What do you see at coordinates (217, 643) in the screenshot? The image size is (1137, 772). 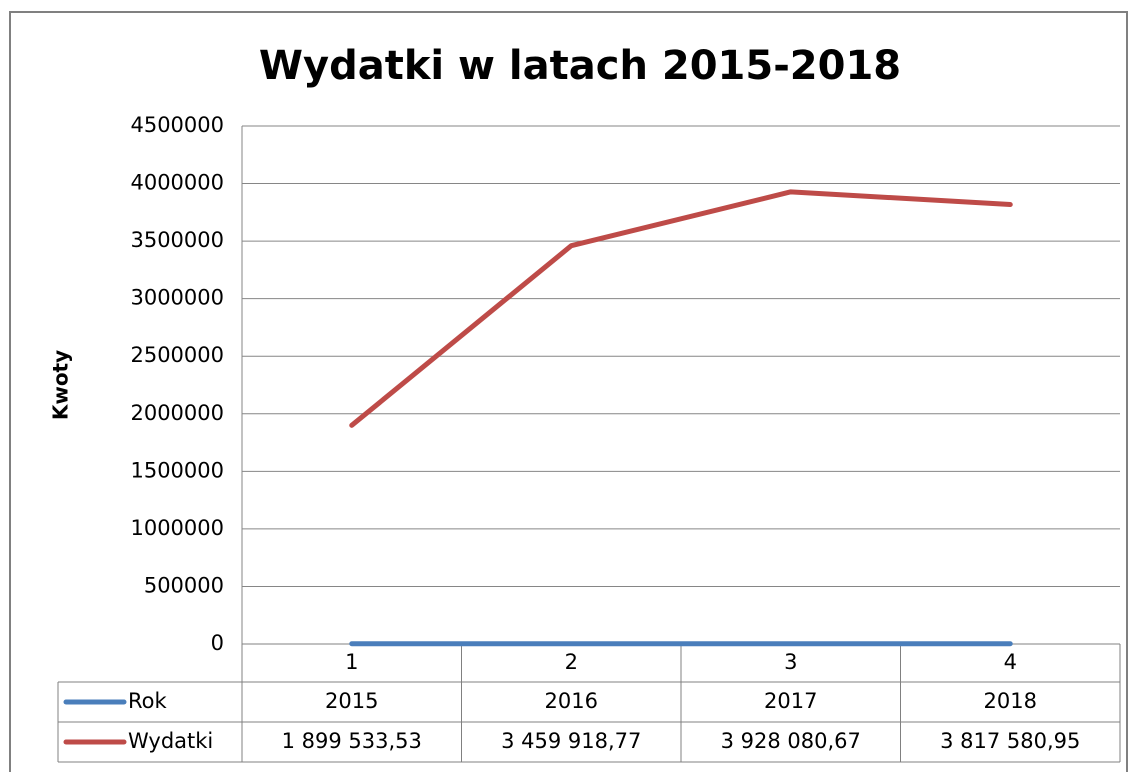 I see `y-tick-label: 0` at bounding box center [217, 643].